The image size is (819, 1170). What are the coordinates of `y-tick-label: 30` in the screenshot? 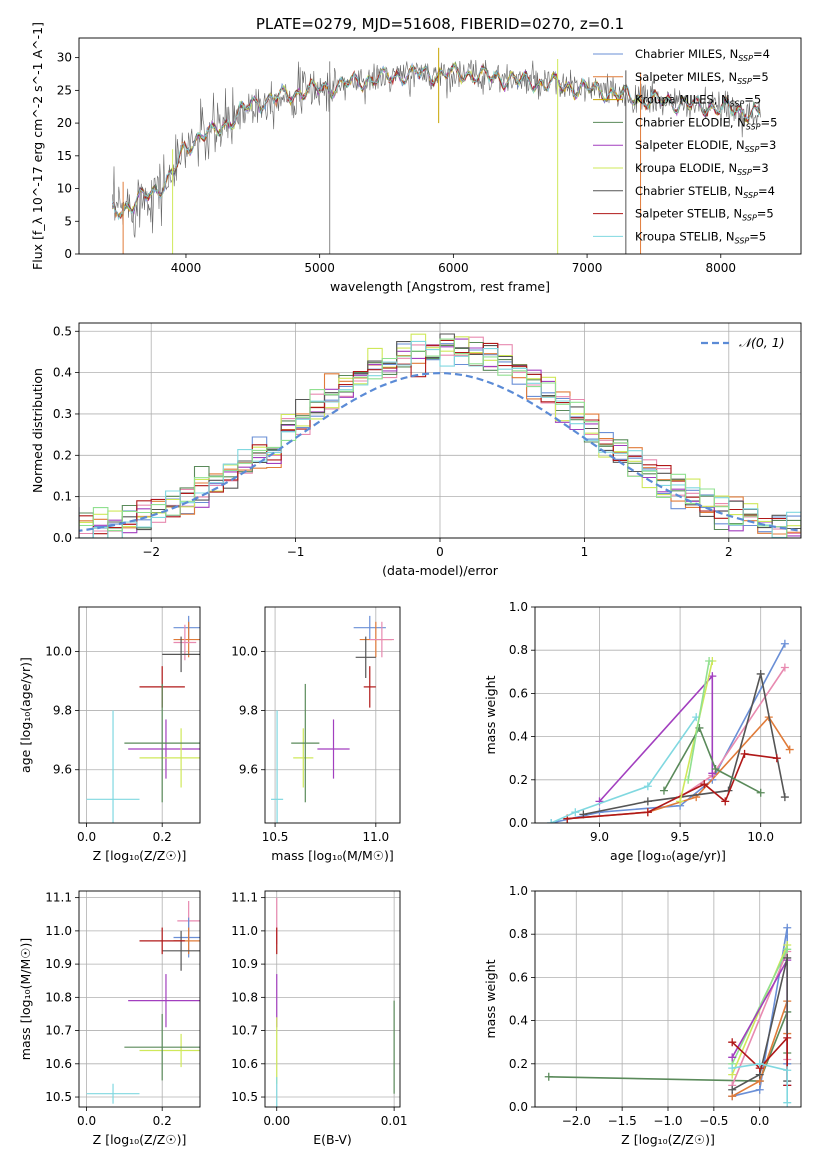 It's located at (64, 58).